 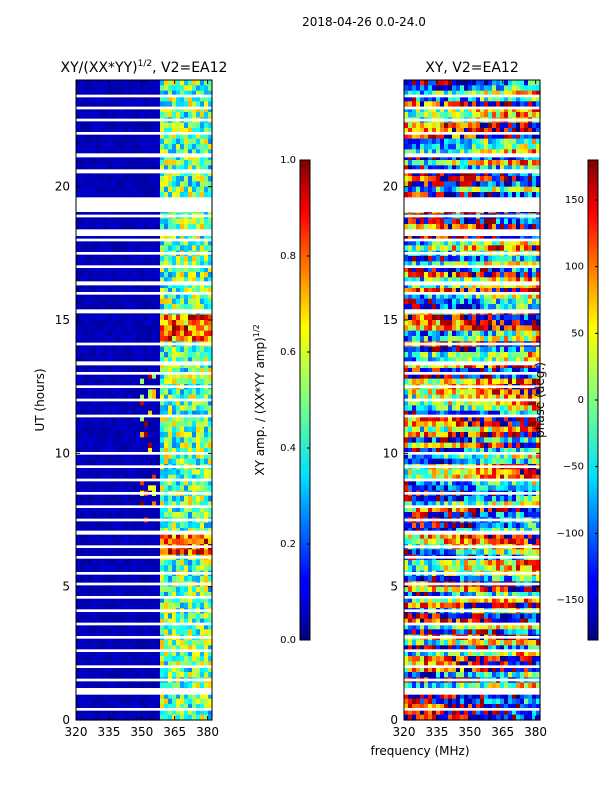 What do you see at coordinates (144, 293) in the screenshot?
I see `data-gap` at bounding box center [144, 293].